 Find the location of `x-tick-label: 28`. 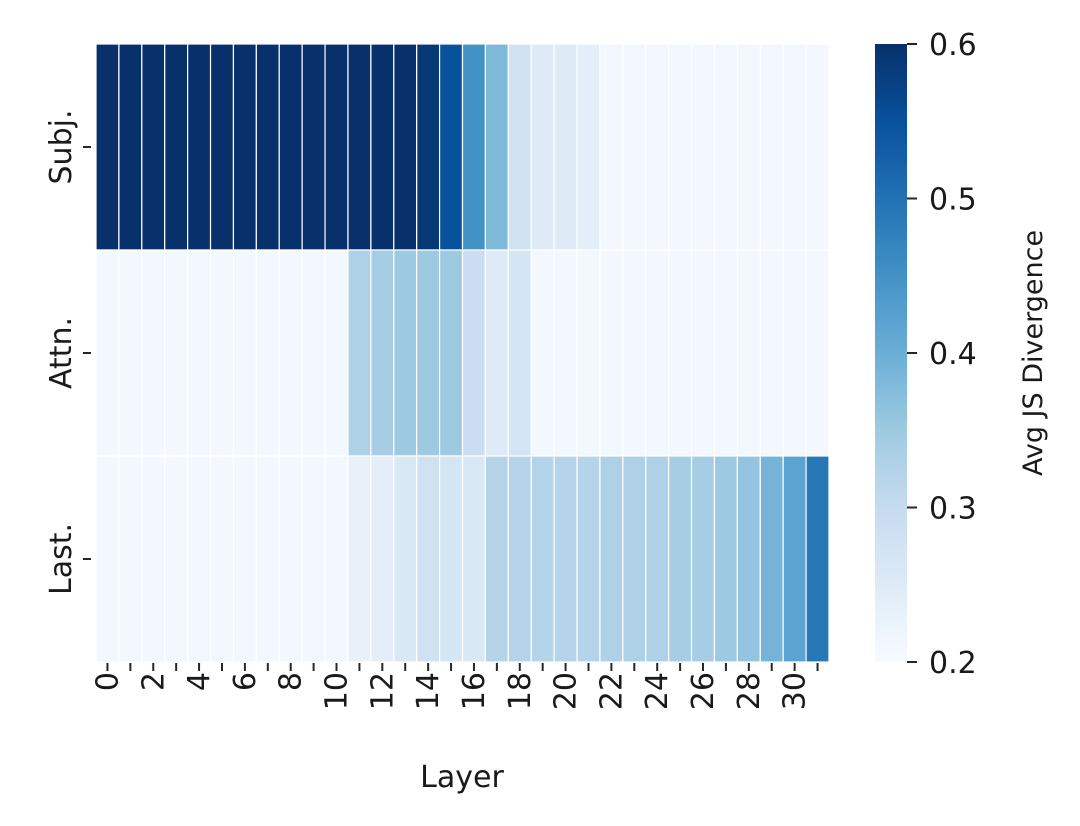

x-tick-label: 28 is located at coordinates (749, 691).